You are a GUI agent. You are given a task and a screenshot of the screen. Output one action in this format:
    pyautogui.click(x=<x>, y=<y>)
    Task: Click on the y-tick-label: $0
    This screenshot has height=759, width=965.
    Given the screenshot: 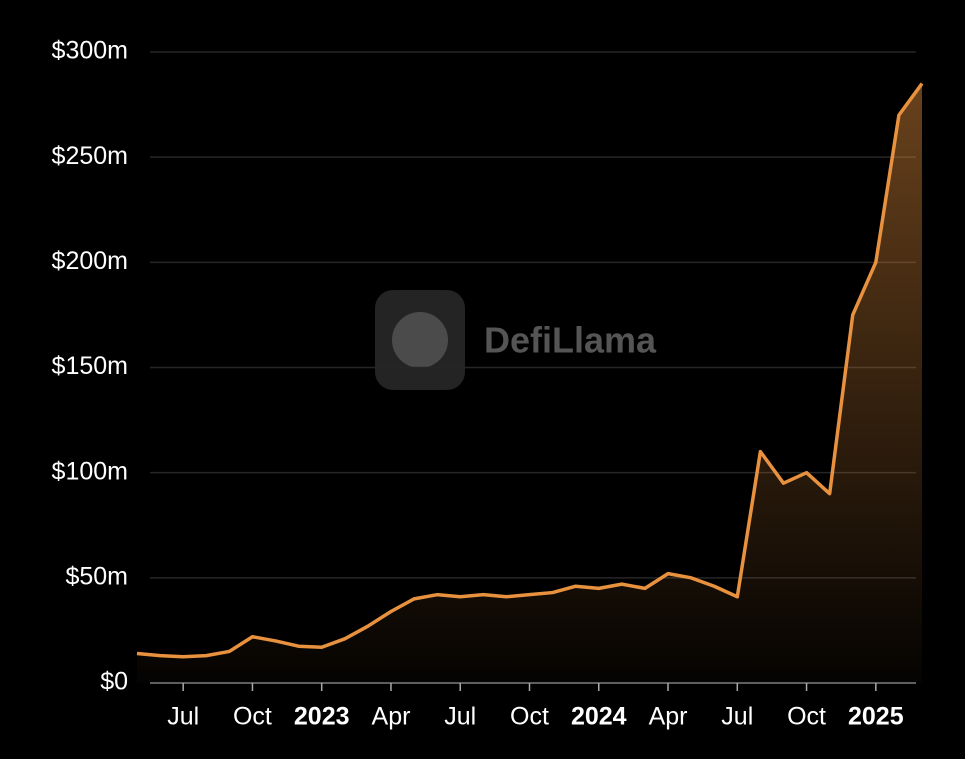 What is the action you would take?
    pyautogui.click(x=114, y=682)
    